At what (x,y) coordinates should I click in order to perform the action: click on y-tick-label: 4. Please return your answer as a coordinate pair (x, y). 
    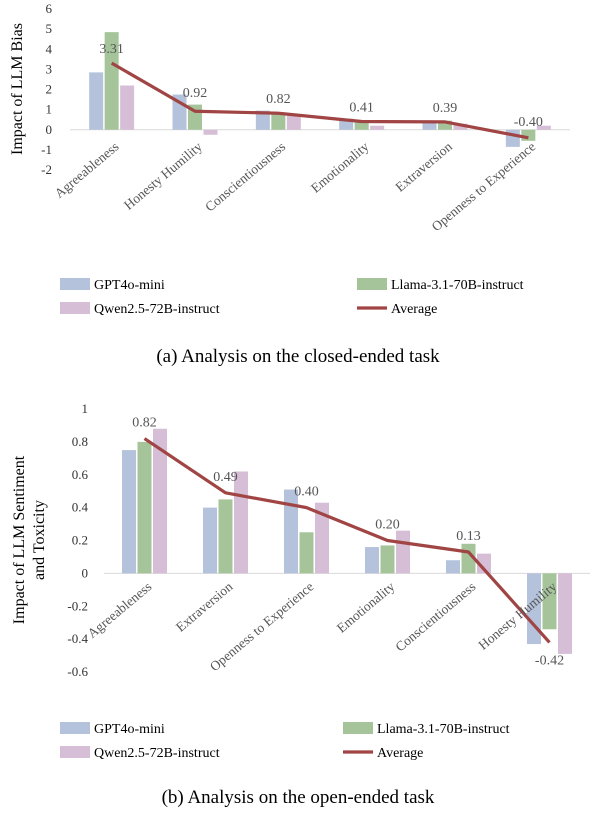
    Looking at the image, I should click on (49, 48).